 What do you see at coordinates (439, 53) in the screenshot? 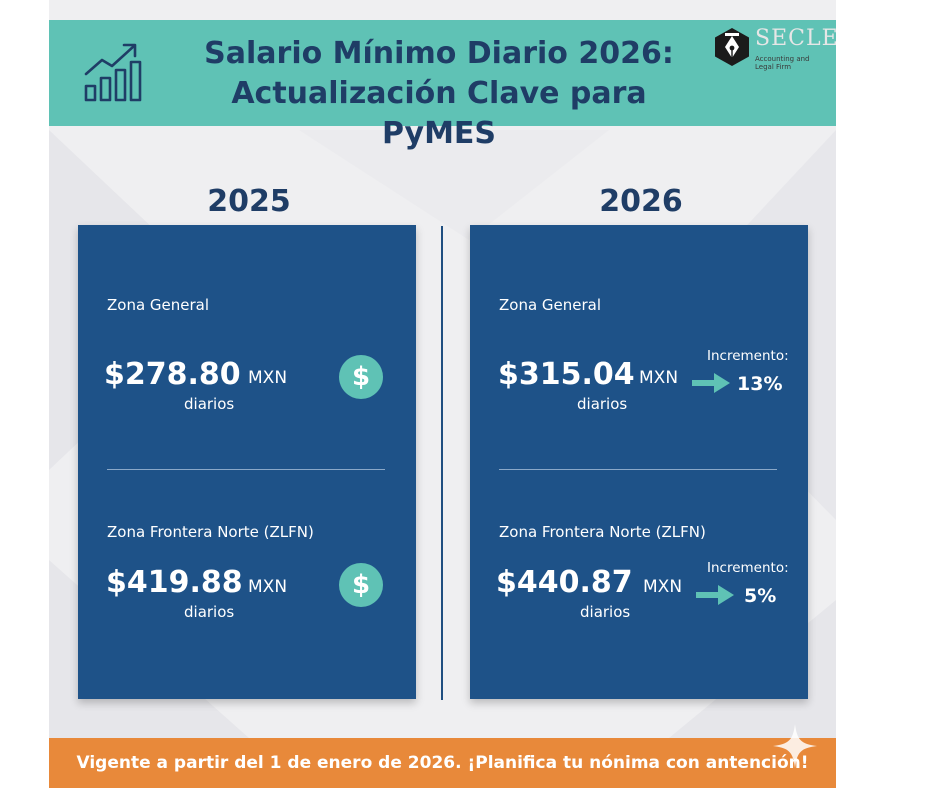
I see `title-line-1: Salario Mínimo Diario 2026:` at bounding box center [439, 53].